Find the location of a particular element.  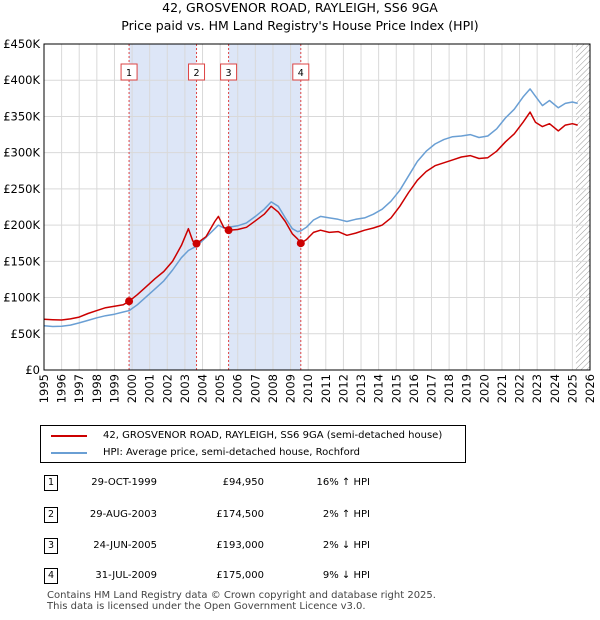

sale-marker-label: 1 is located at coordinates (129, 73).